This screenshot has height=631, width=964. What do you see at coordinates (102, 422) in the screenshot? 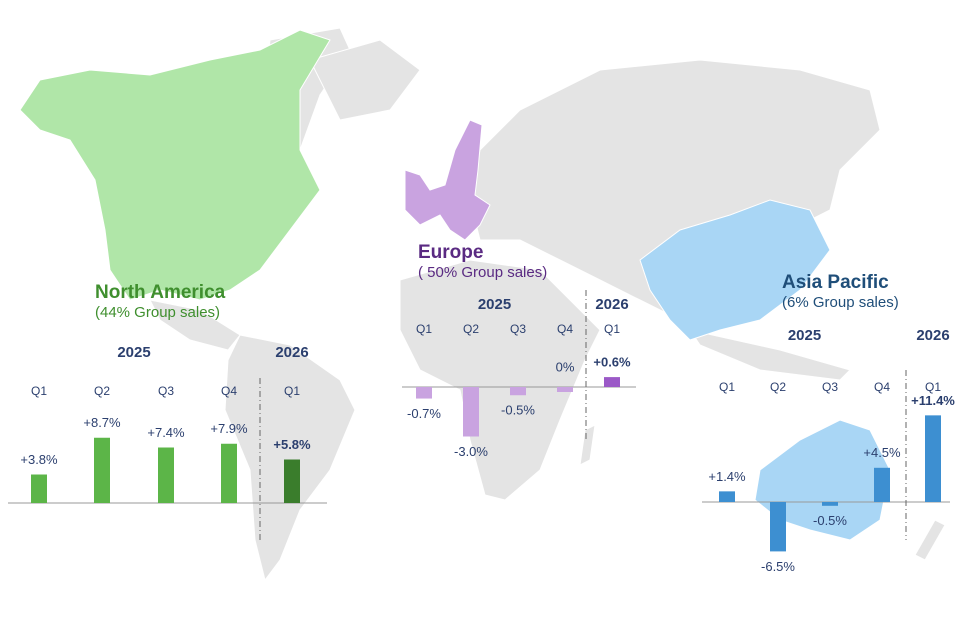
I see `value-label: +8.7%` at bounding box center [102, 422].